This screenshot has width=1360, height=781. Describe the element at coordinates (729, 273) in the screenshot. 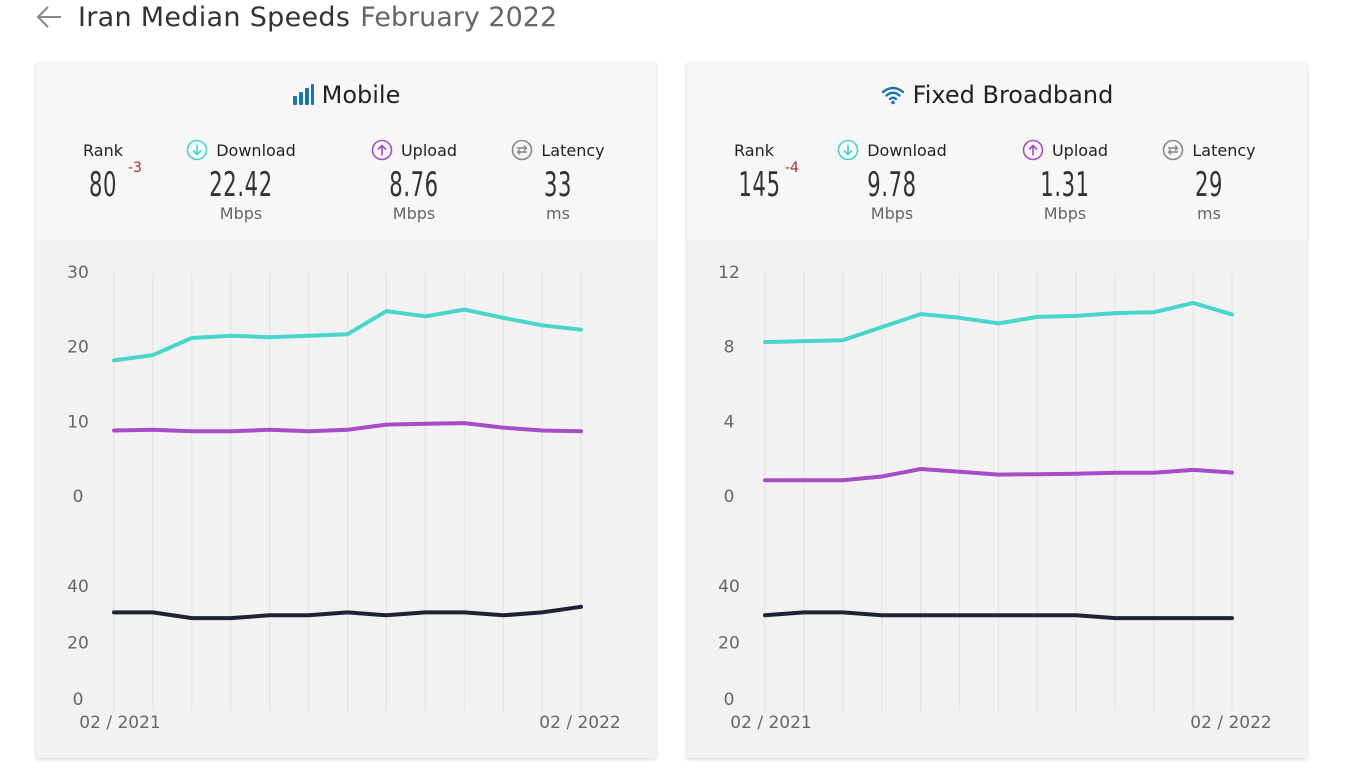

I see `speed-y-tick-label: 12` at that location.